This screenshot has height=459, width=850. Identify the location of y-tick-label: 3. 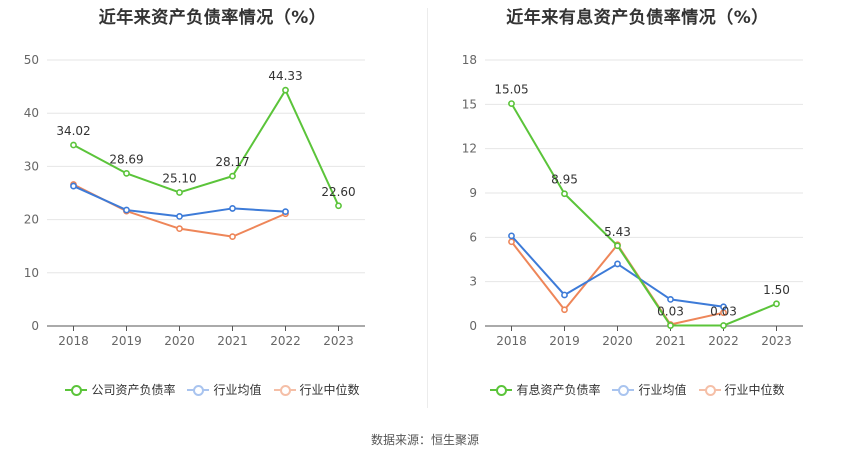
(473, 282).